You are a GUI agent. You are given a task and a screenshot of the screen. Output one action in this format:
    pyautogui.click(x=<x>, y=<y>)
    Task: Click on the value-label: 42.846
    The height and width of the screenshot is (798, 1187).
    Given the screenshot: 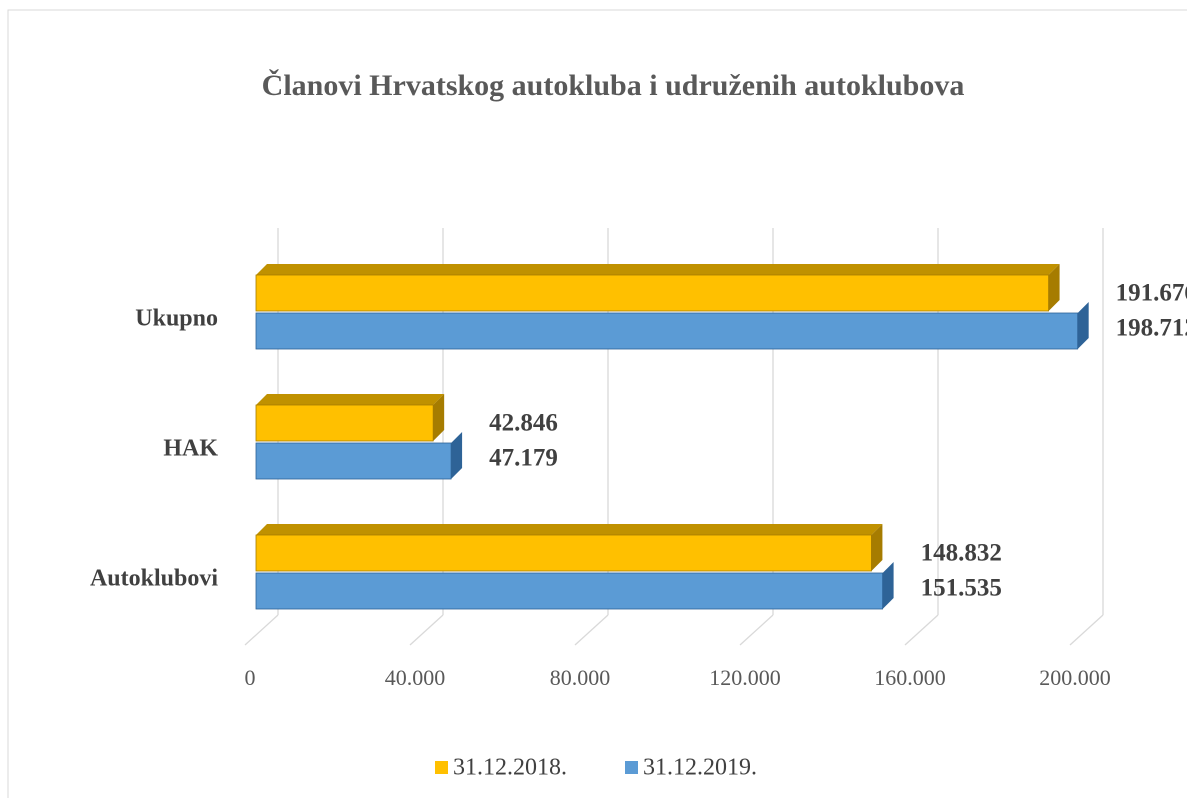 What is the action you would take?
    pyautogui.click(x=523, y=423)
    